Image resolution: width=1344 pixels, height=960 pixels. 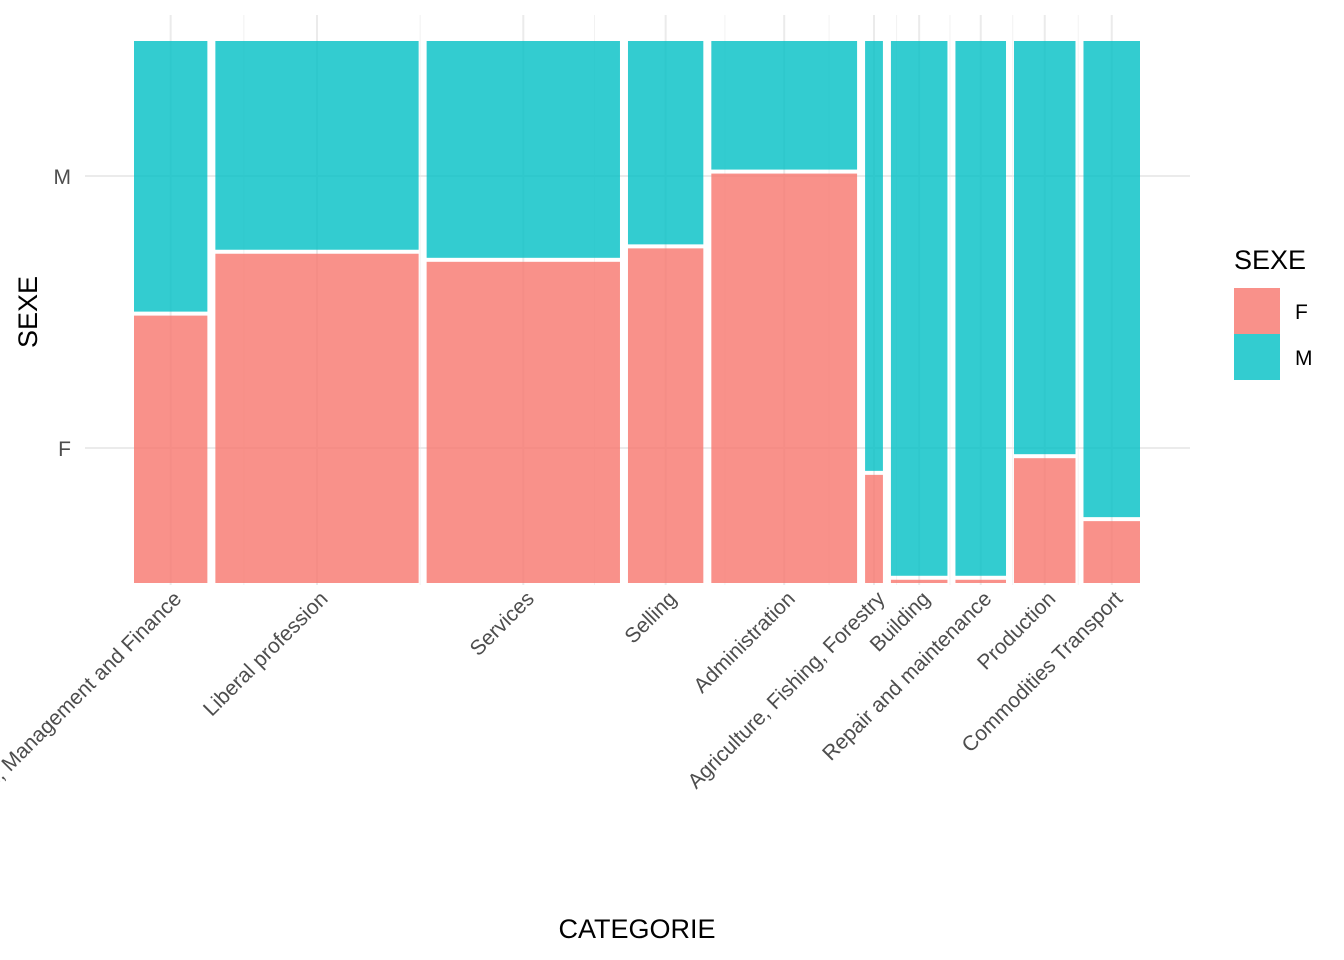 I want to click on x-tick-label: Agriculture, Fishing, Forestry, so click(x=786, y=690).